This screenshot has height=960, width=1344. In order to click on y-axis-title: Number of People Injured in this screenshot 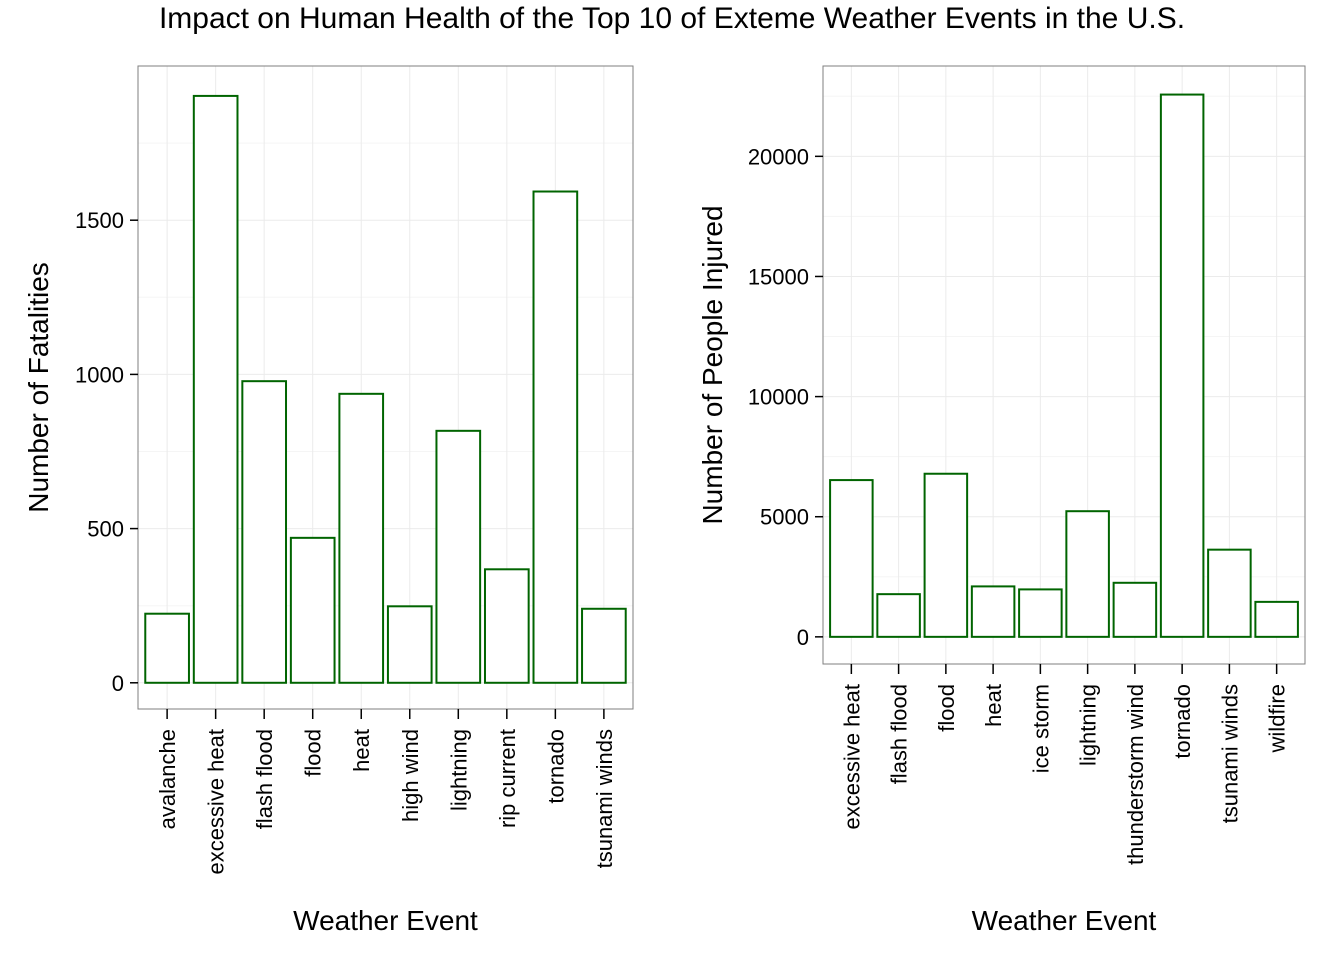, I will do `click(712, 364)`.